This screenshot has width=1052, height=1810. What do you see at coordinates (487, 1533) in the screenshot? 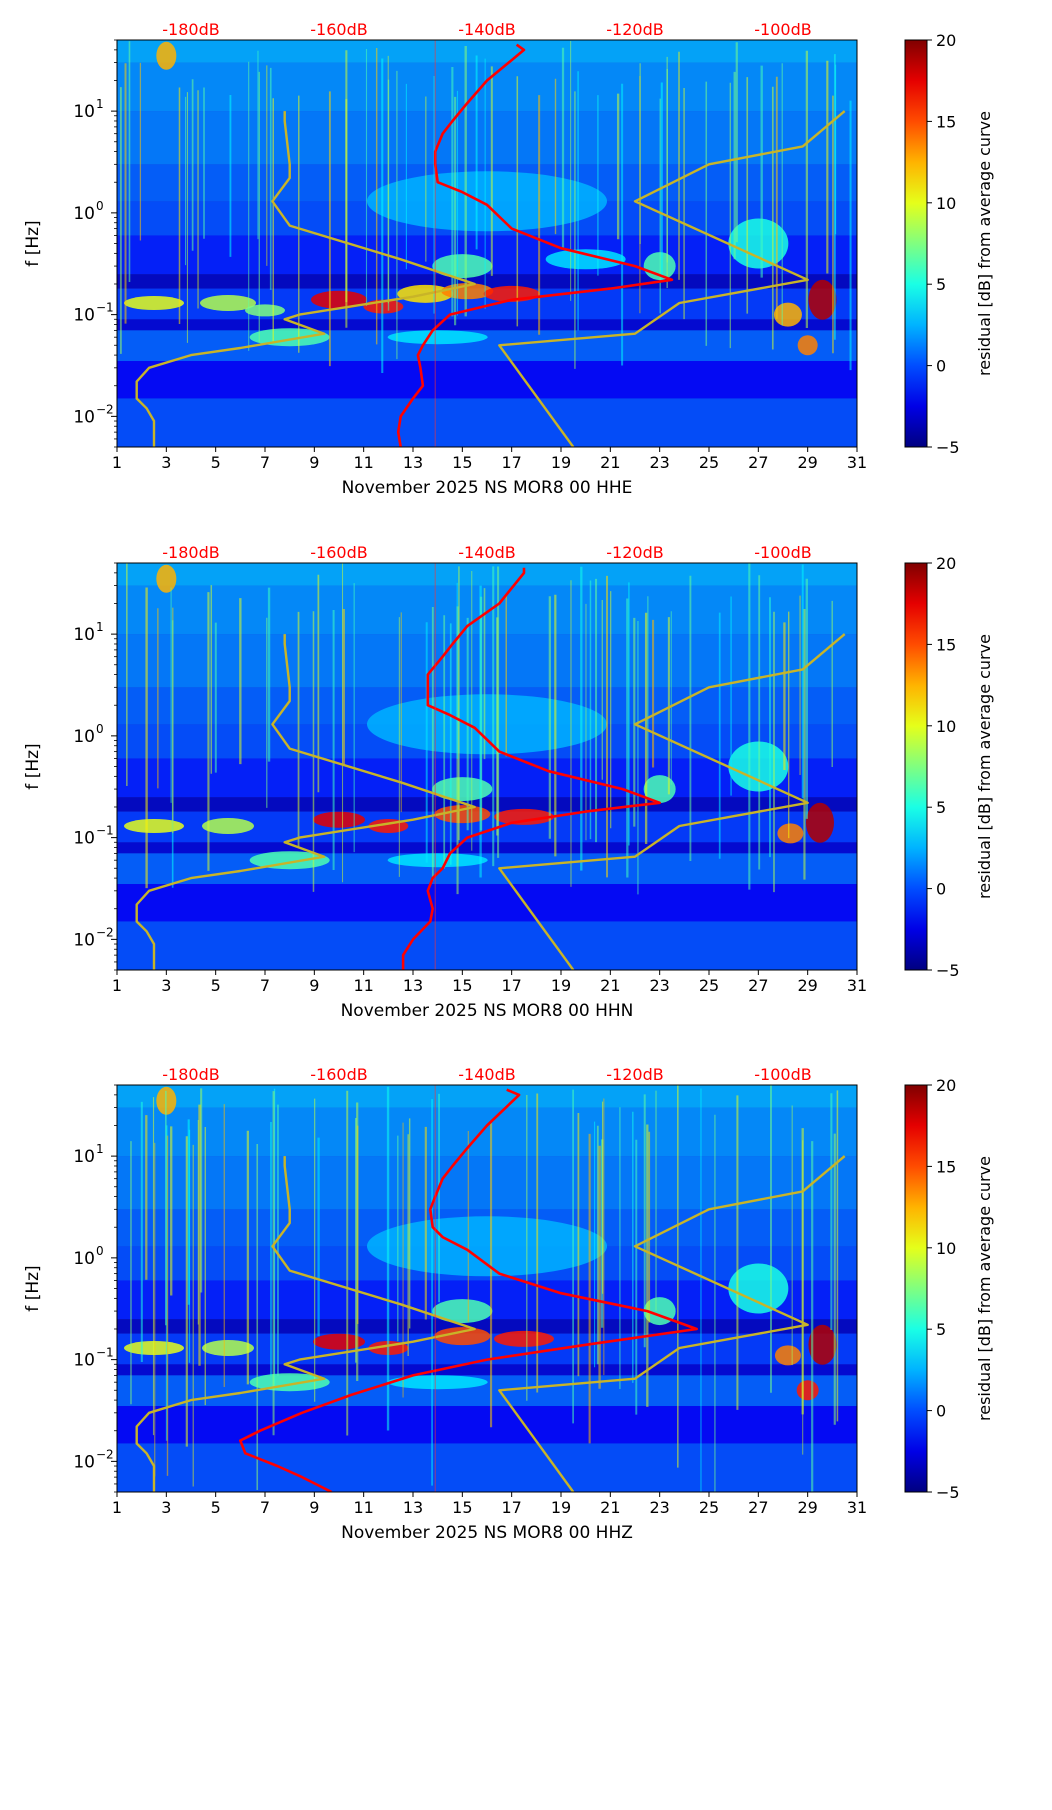
I see `x-axis-label: November 2025 NS MOR8 00 HHZ` at bounding box center [487, 1533].